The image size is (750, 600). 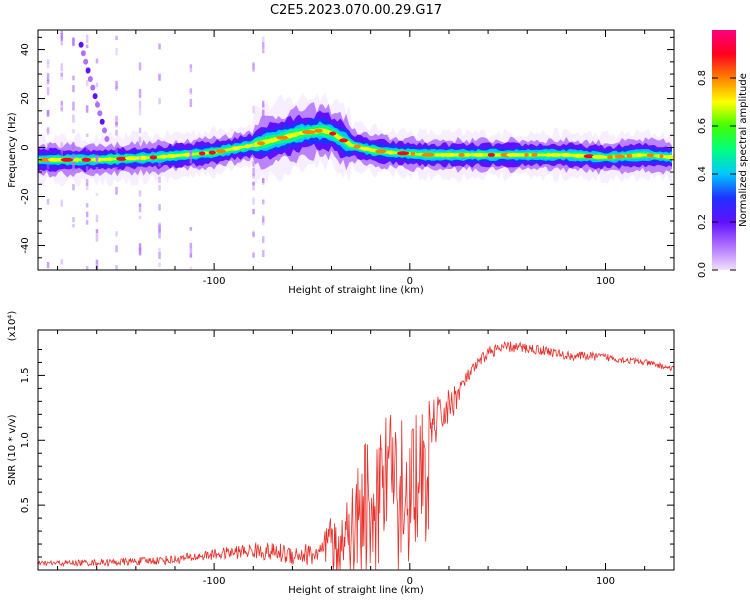 I want to click on x-tick-label: -100, so click(x=214, y=281).